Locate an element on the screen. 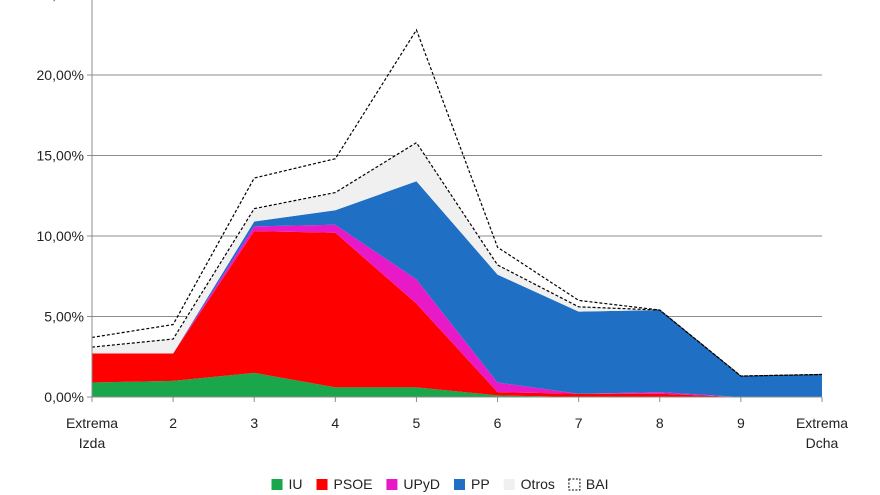 This screenshot has width=880, height=495. x-tick-label: 7 is located at coordinates (579, 423).